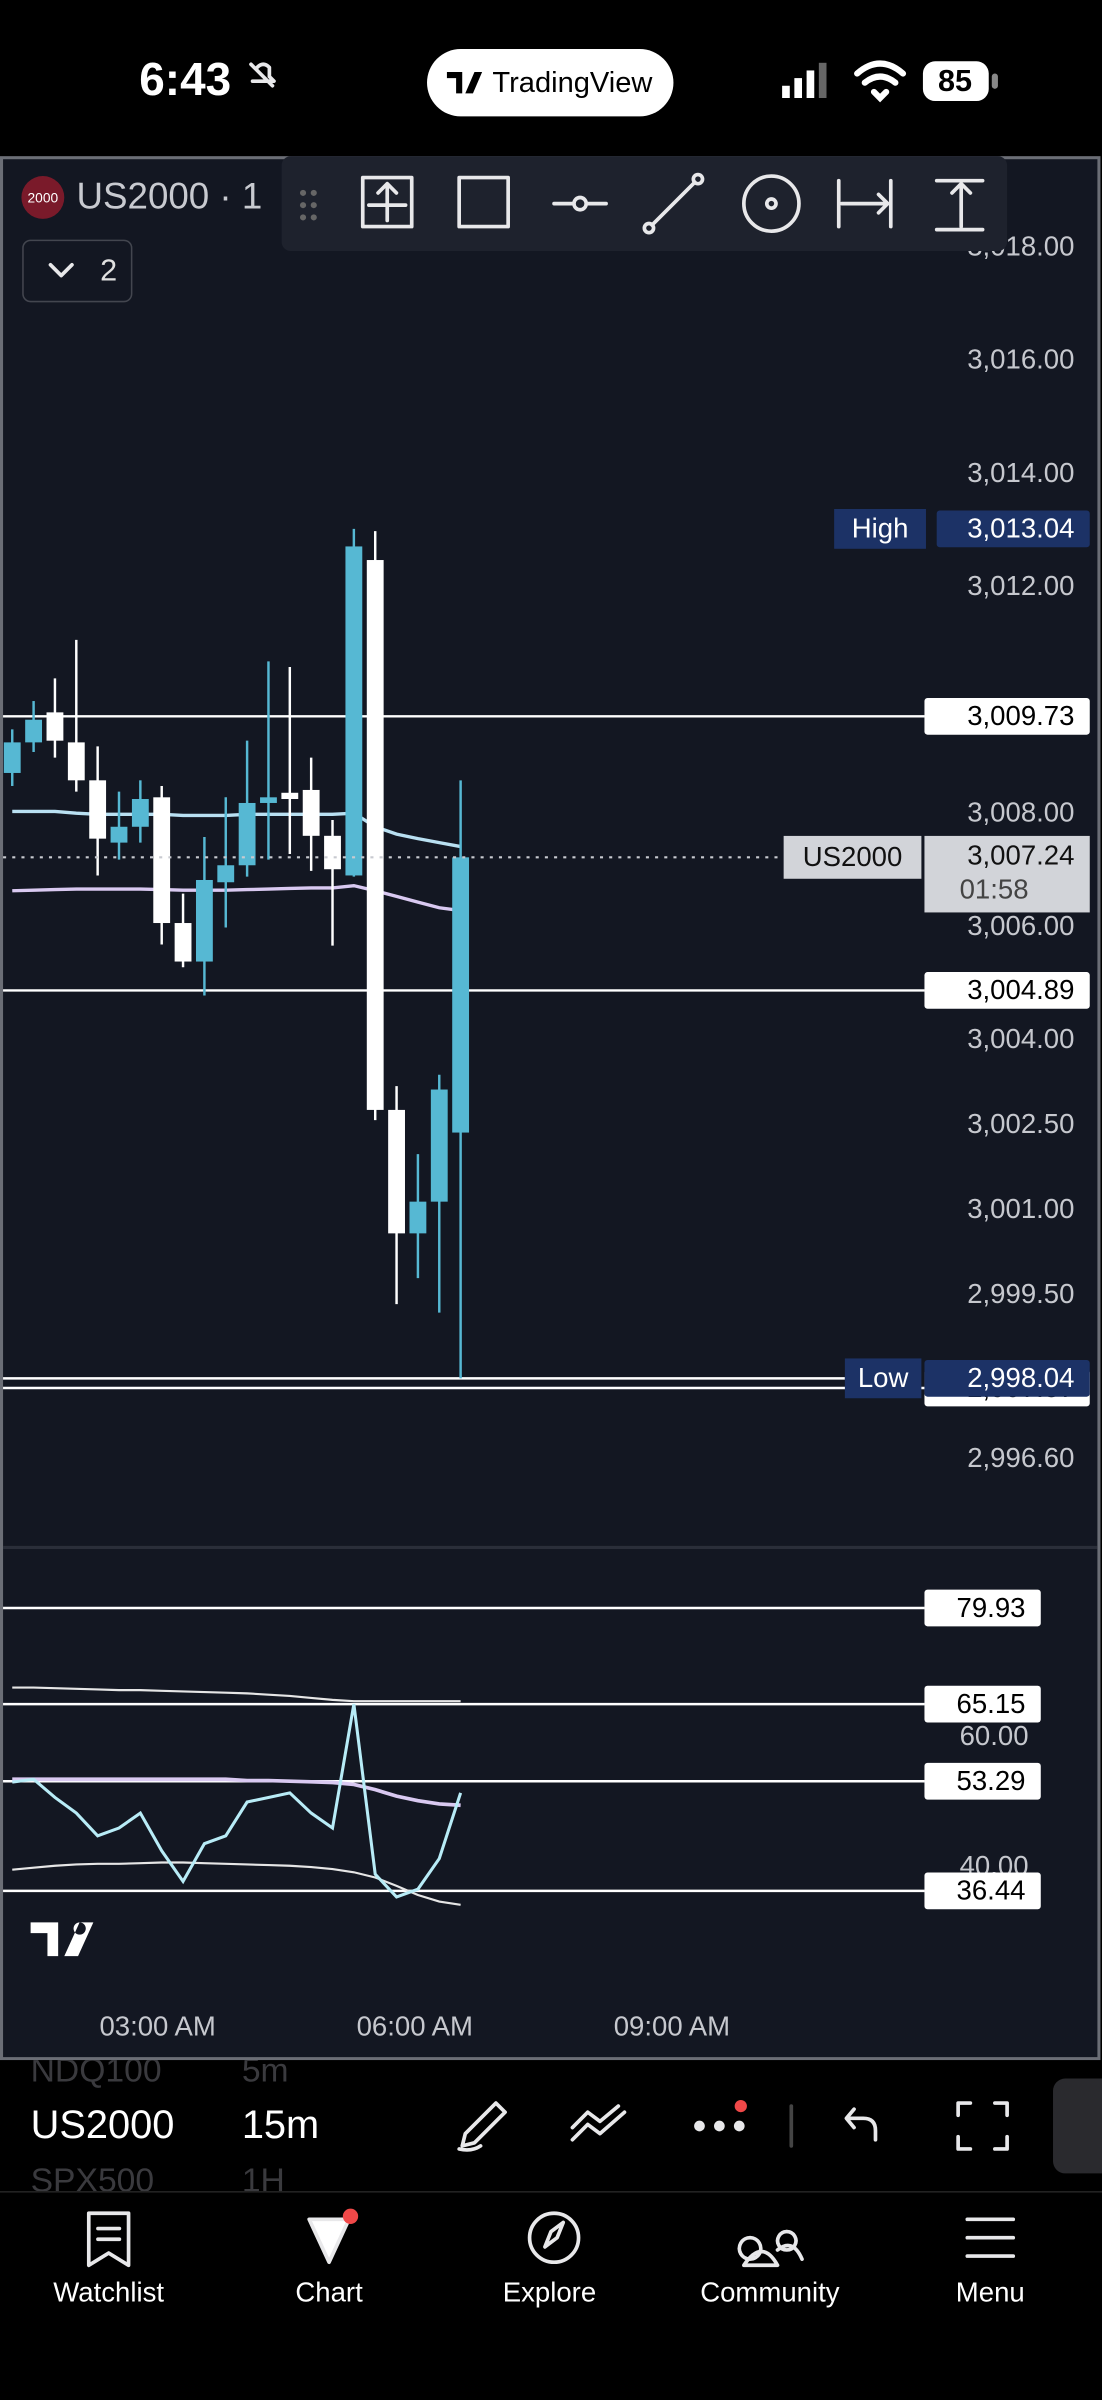  I want to click on symbol-option: SPX500, so click(92, 2181).